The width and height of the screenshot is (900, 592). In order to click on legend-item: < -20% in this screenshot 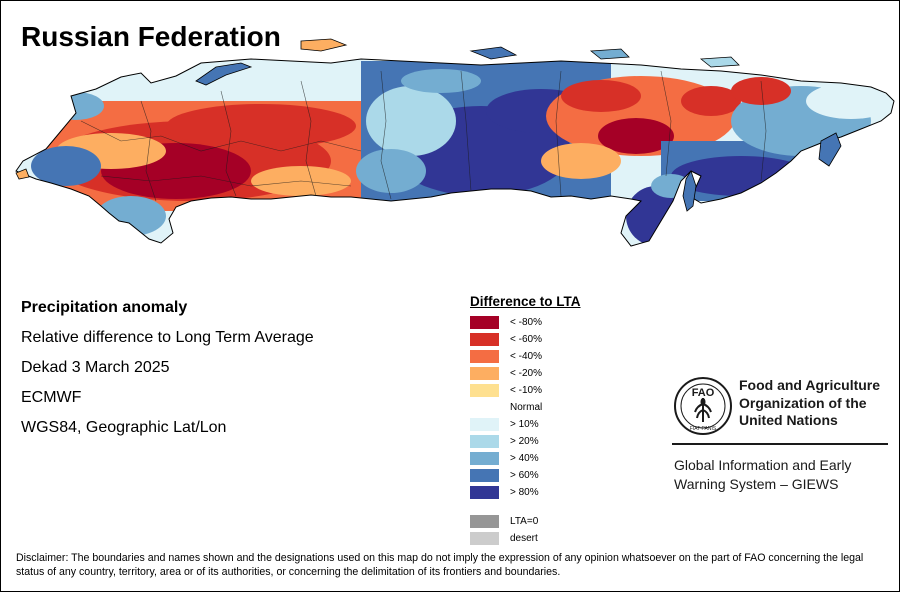, I will do `click(525, 374)`.